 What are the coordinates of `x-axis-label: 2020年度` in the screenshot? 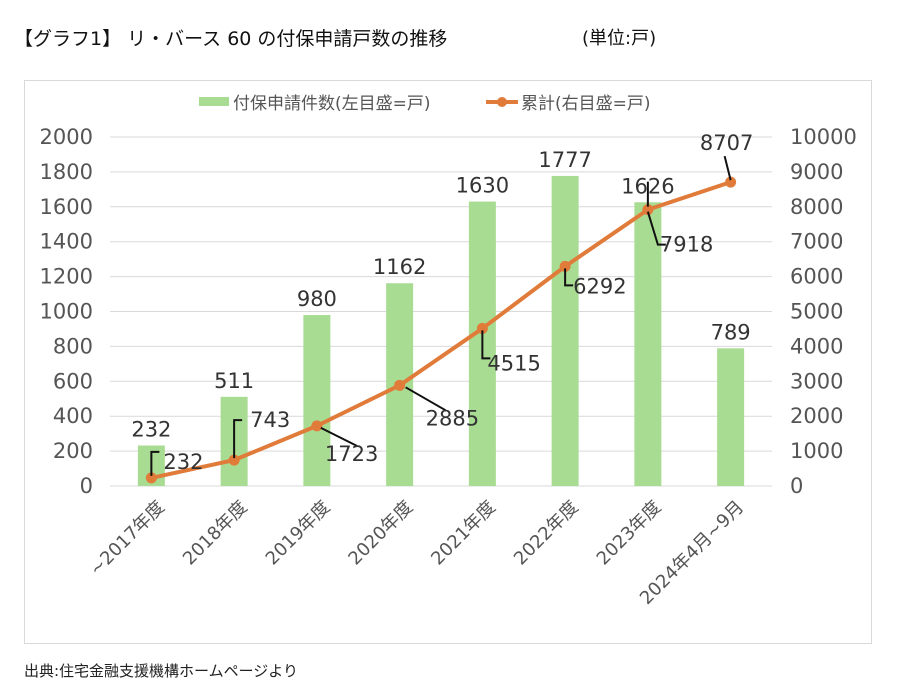 It's located at (380, 533).